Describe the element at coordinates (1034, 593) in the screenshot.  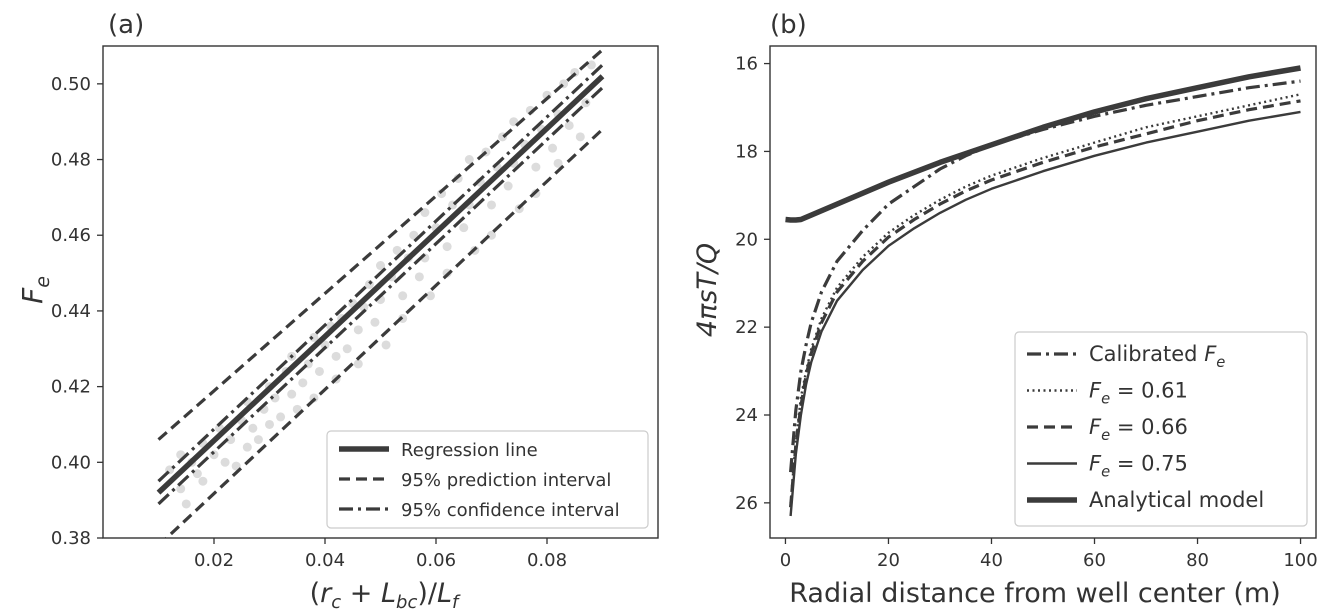
I see `panel-b-x-axis-title: Radial distance from well center (m)` at that location.